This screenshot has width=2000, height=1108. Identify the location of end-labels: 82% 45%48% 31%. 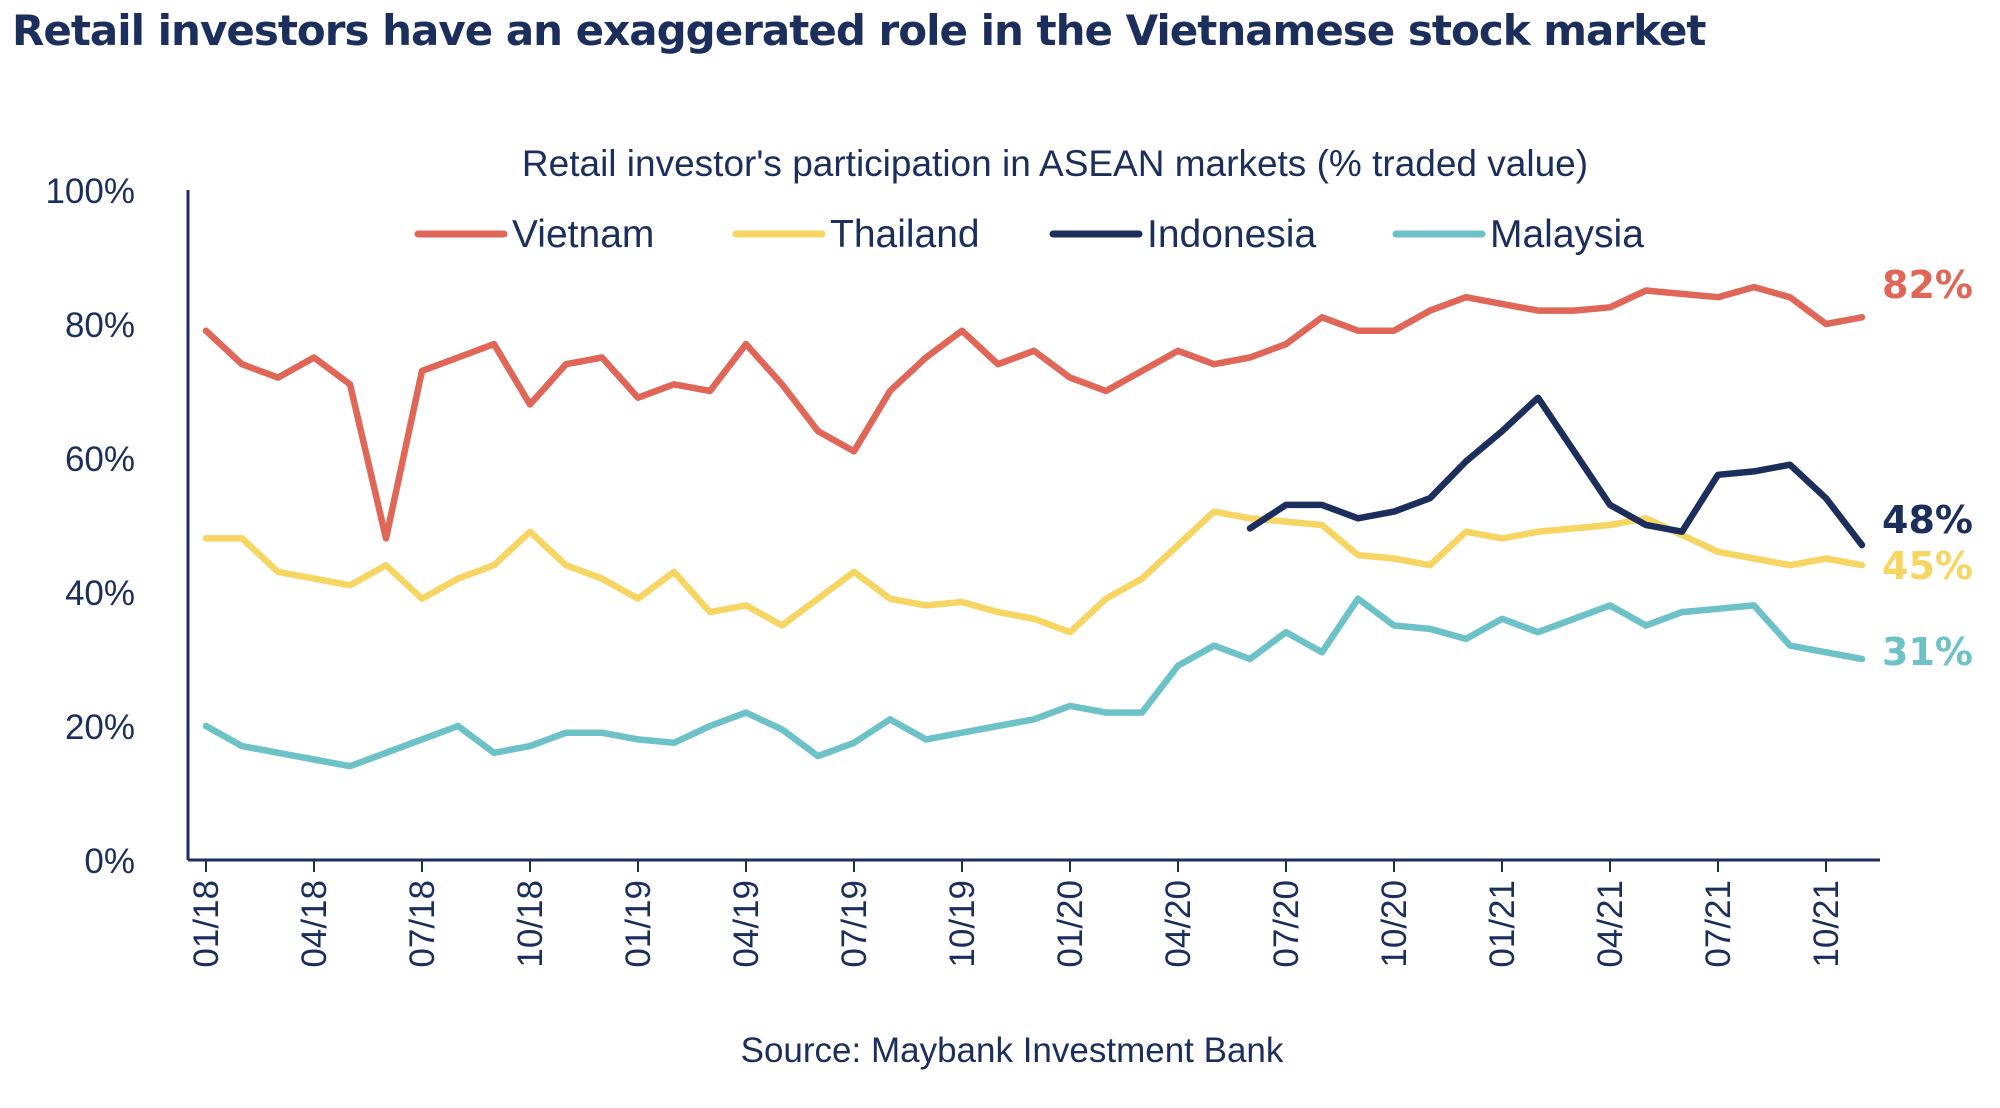
(1927, 468).